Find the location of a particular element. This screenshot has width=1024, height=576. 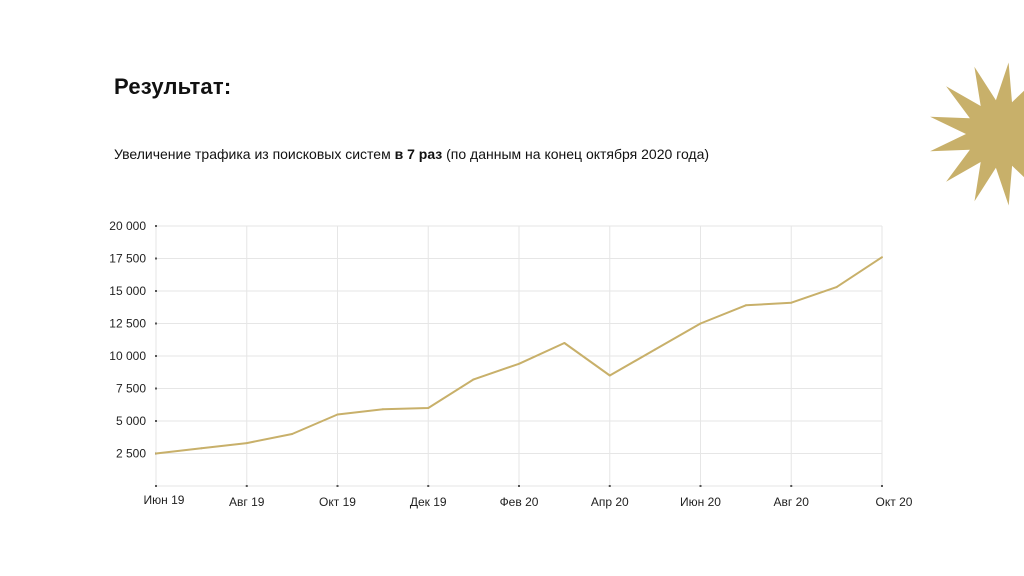

subtitle-text-after: (по данным на конец октября 2020 года) is located at coordinates (576, 154).